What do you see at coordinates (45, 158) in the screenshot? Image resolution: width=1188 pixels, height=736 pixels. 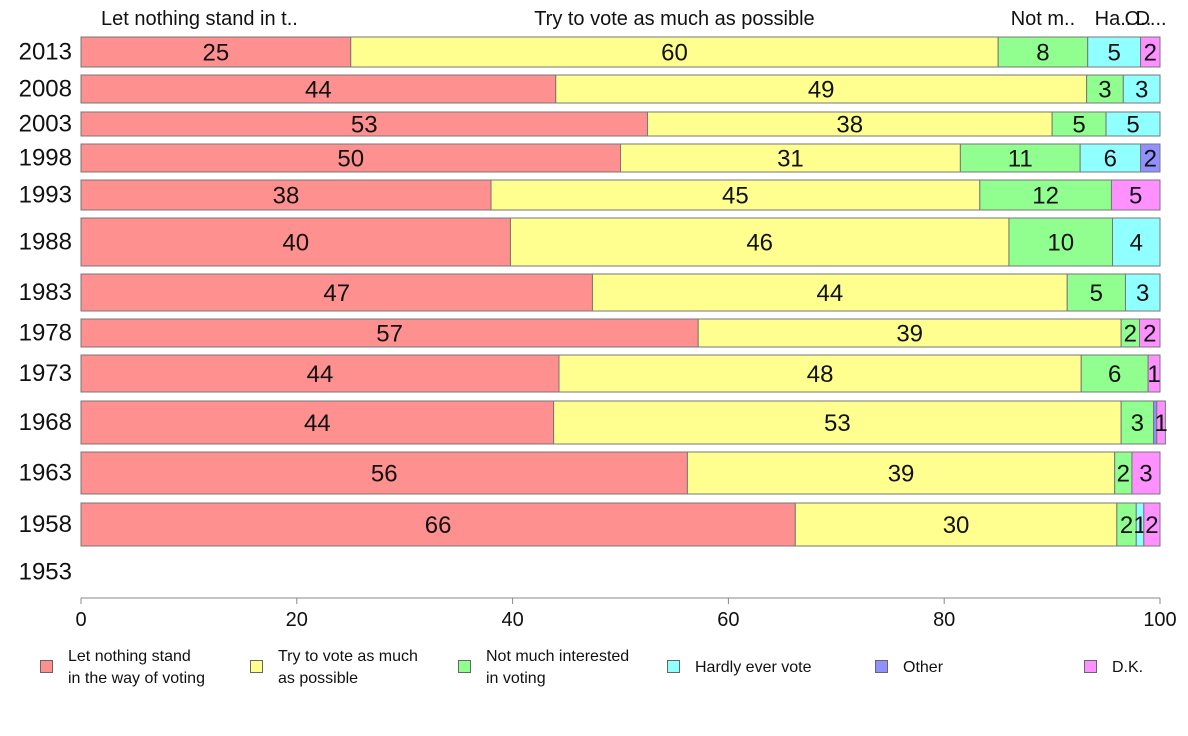 I see `y-tick-label: 1998` at bounding box center [45, 158].